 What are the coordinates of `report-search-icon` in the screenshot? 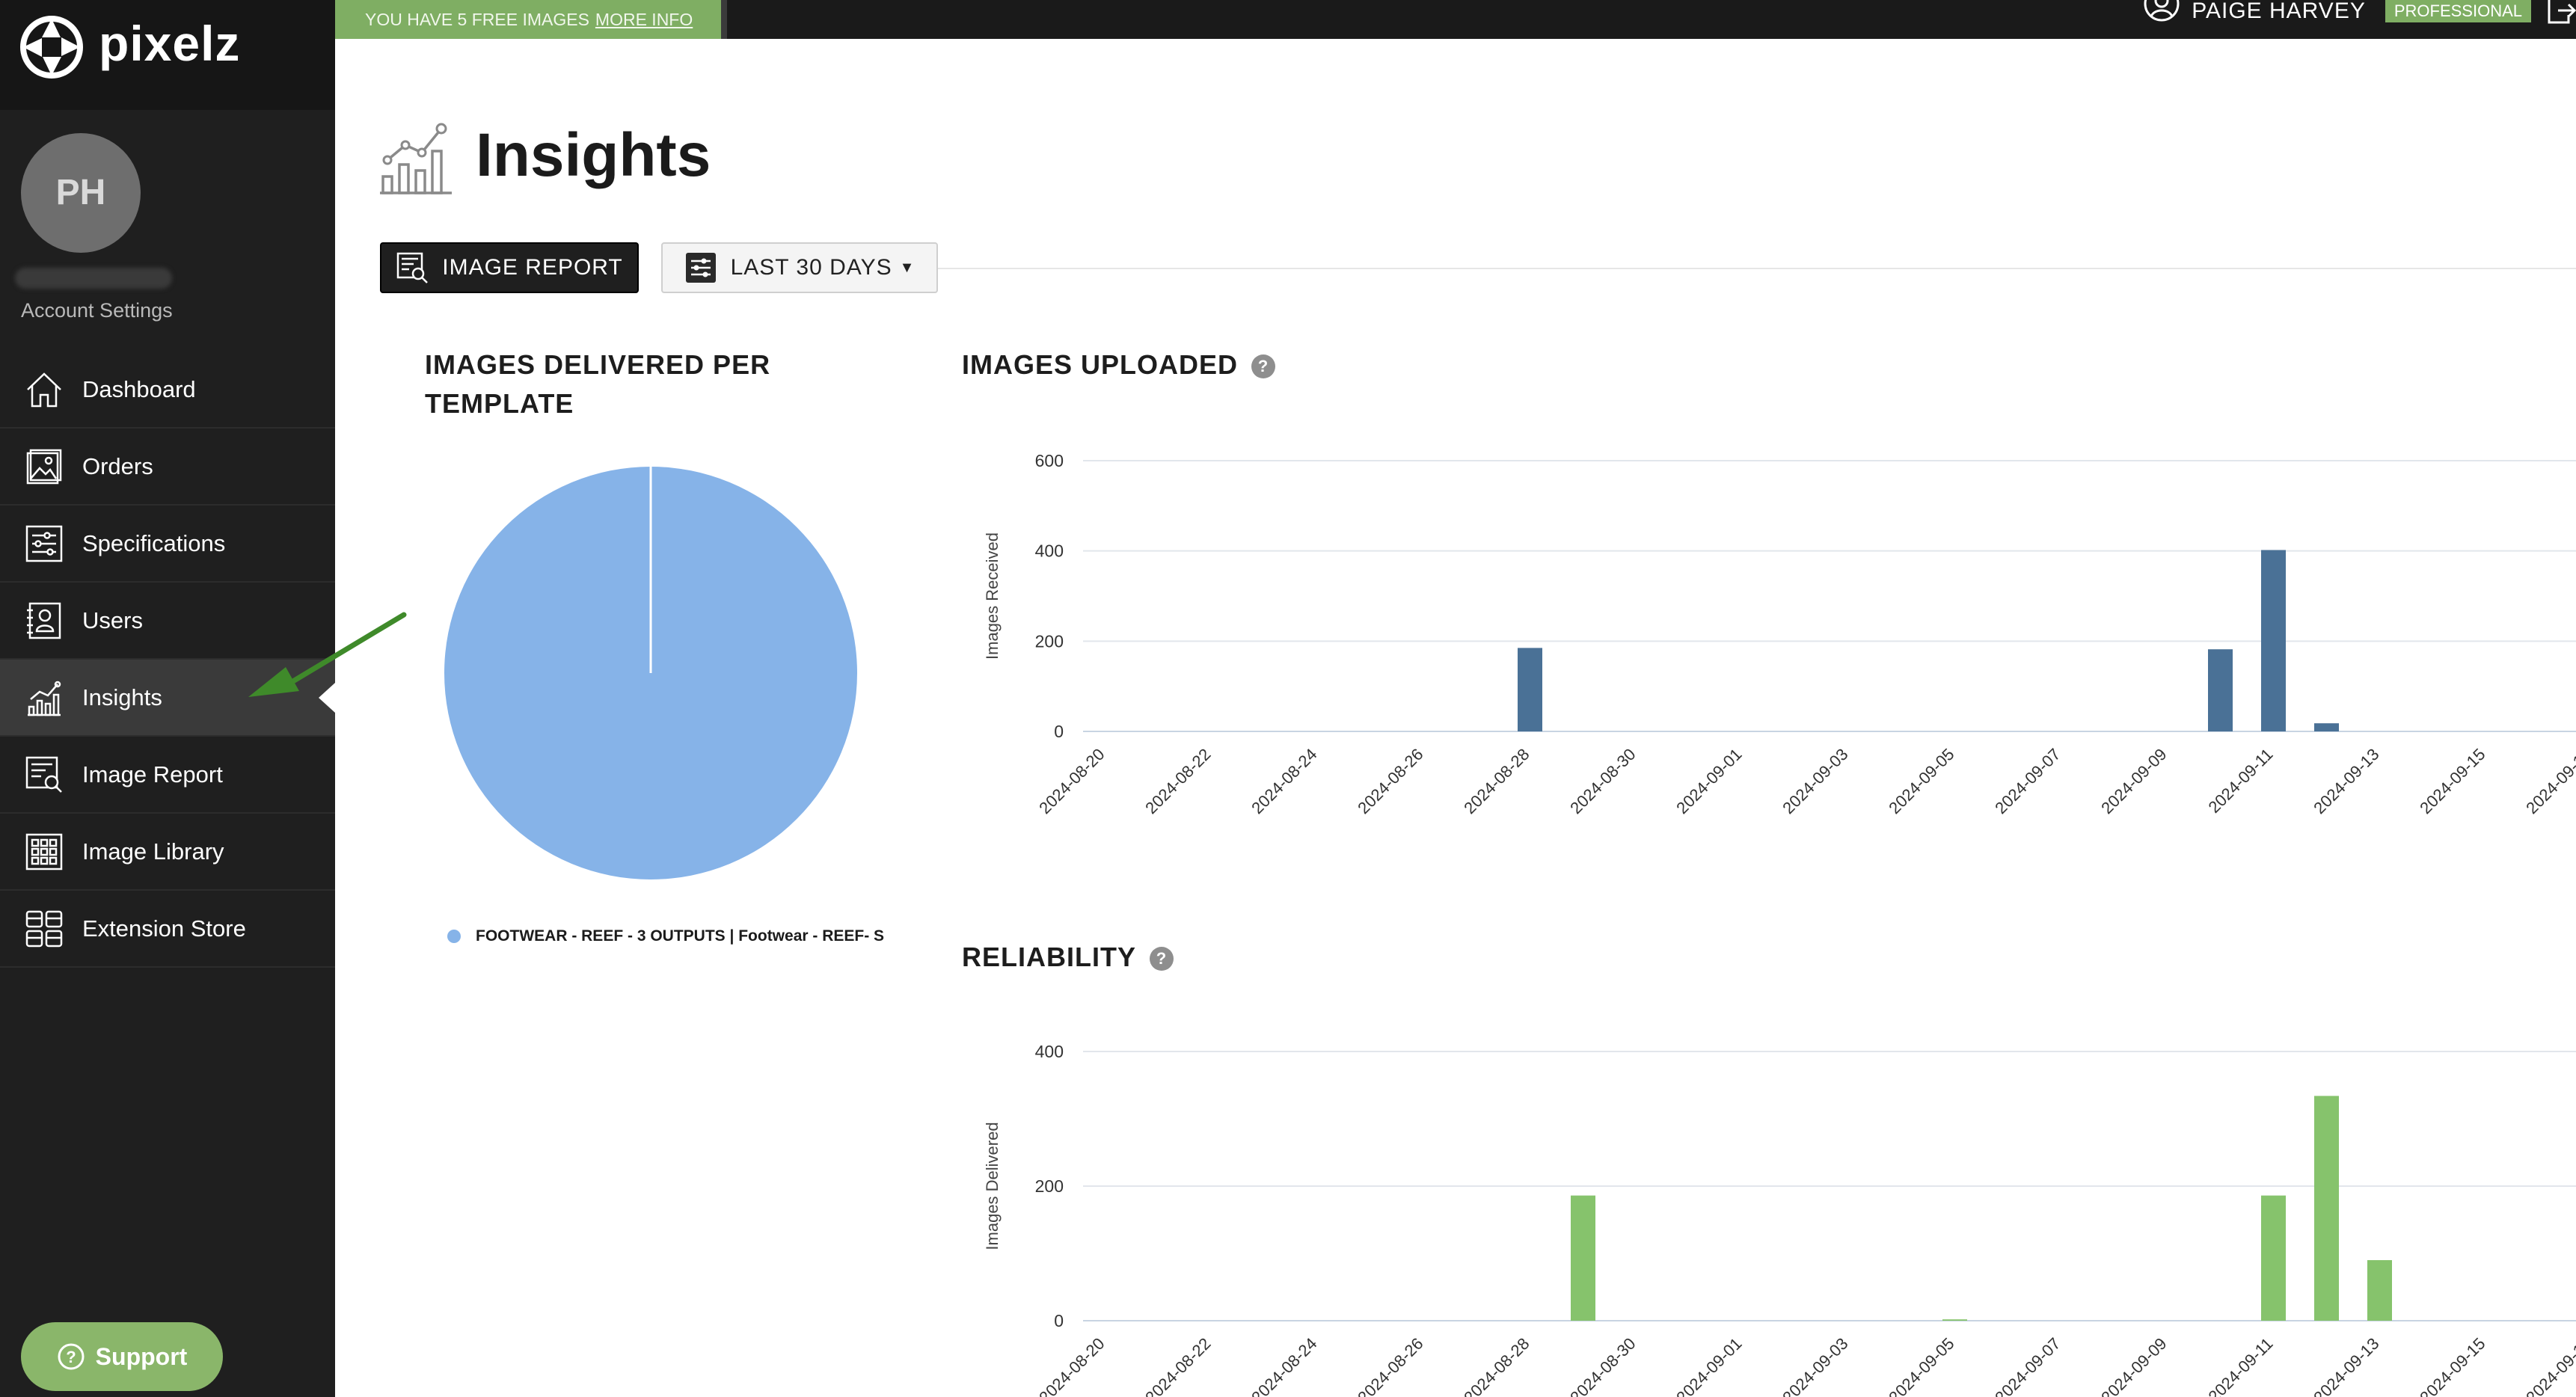 It's located at (412, 267).